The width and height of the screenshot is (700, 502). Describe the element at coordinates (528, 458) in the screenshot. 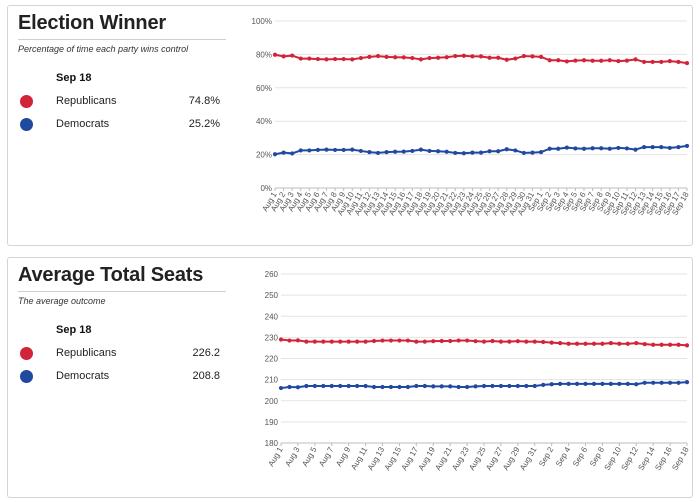

I see `x-tick-label: Aug 31` at that location.